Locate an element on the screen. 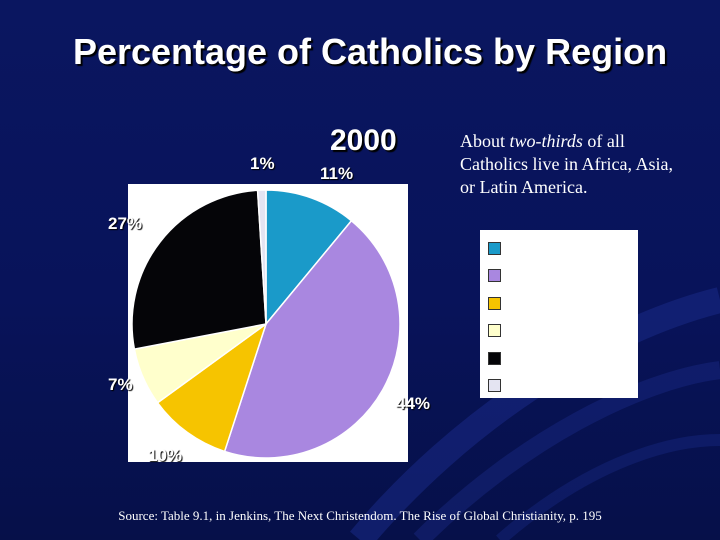  legend-item-oceania: Oceania is located at coordinates (531, 386).